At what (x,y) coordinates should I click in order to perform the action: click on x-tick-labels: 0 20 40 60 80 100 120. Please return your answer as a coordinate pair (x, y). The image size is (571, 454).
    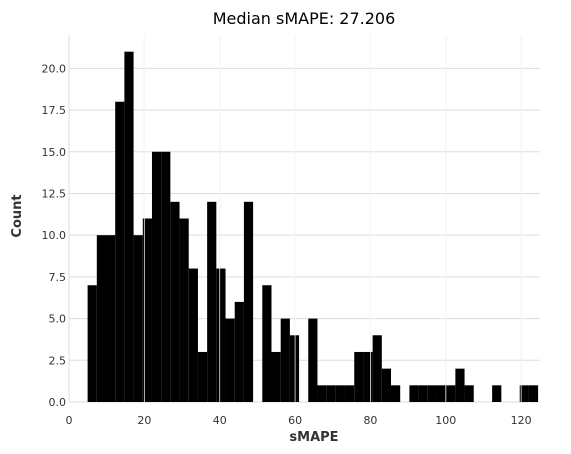
    Looking at the image, I should click on (299, 420).